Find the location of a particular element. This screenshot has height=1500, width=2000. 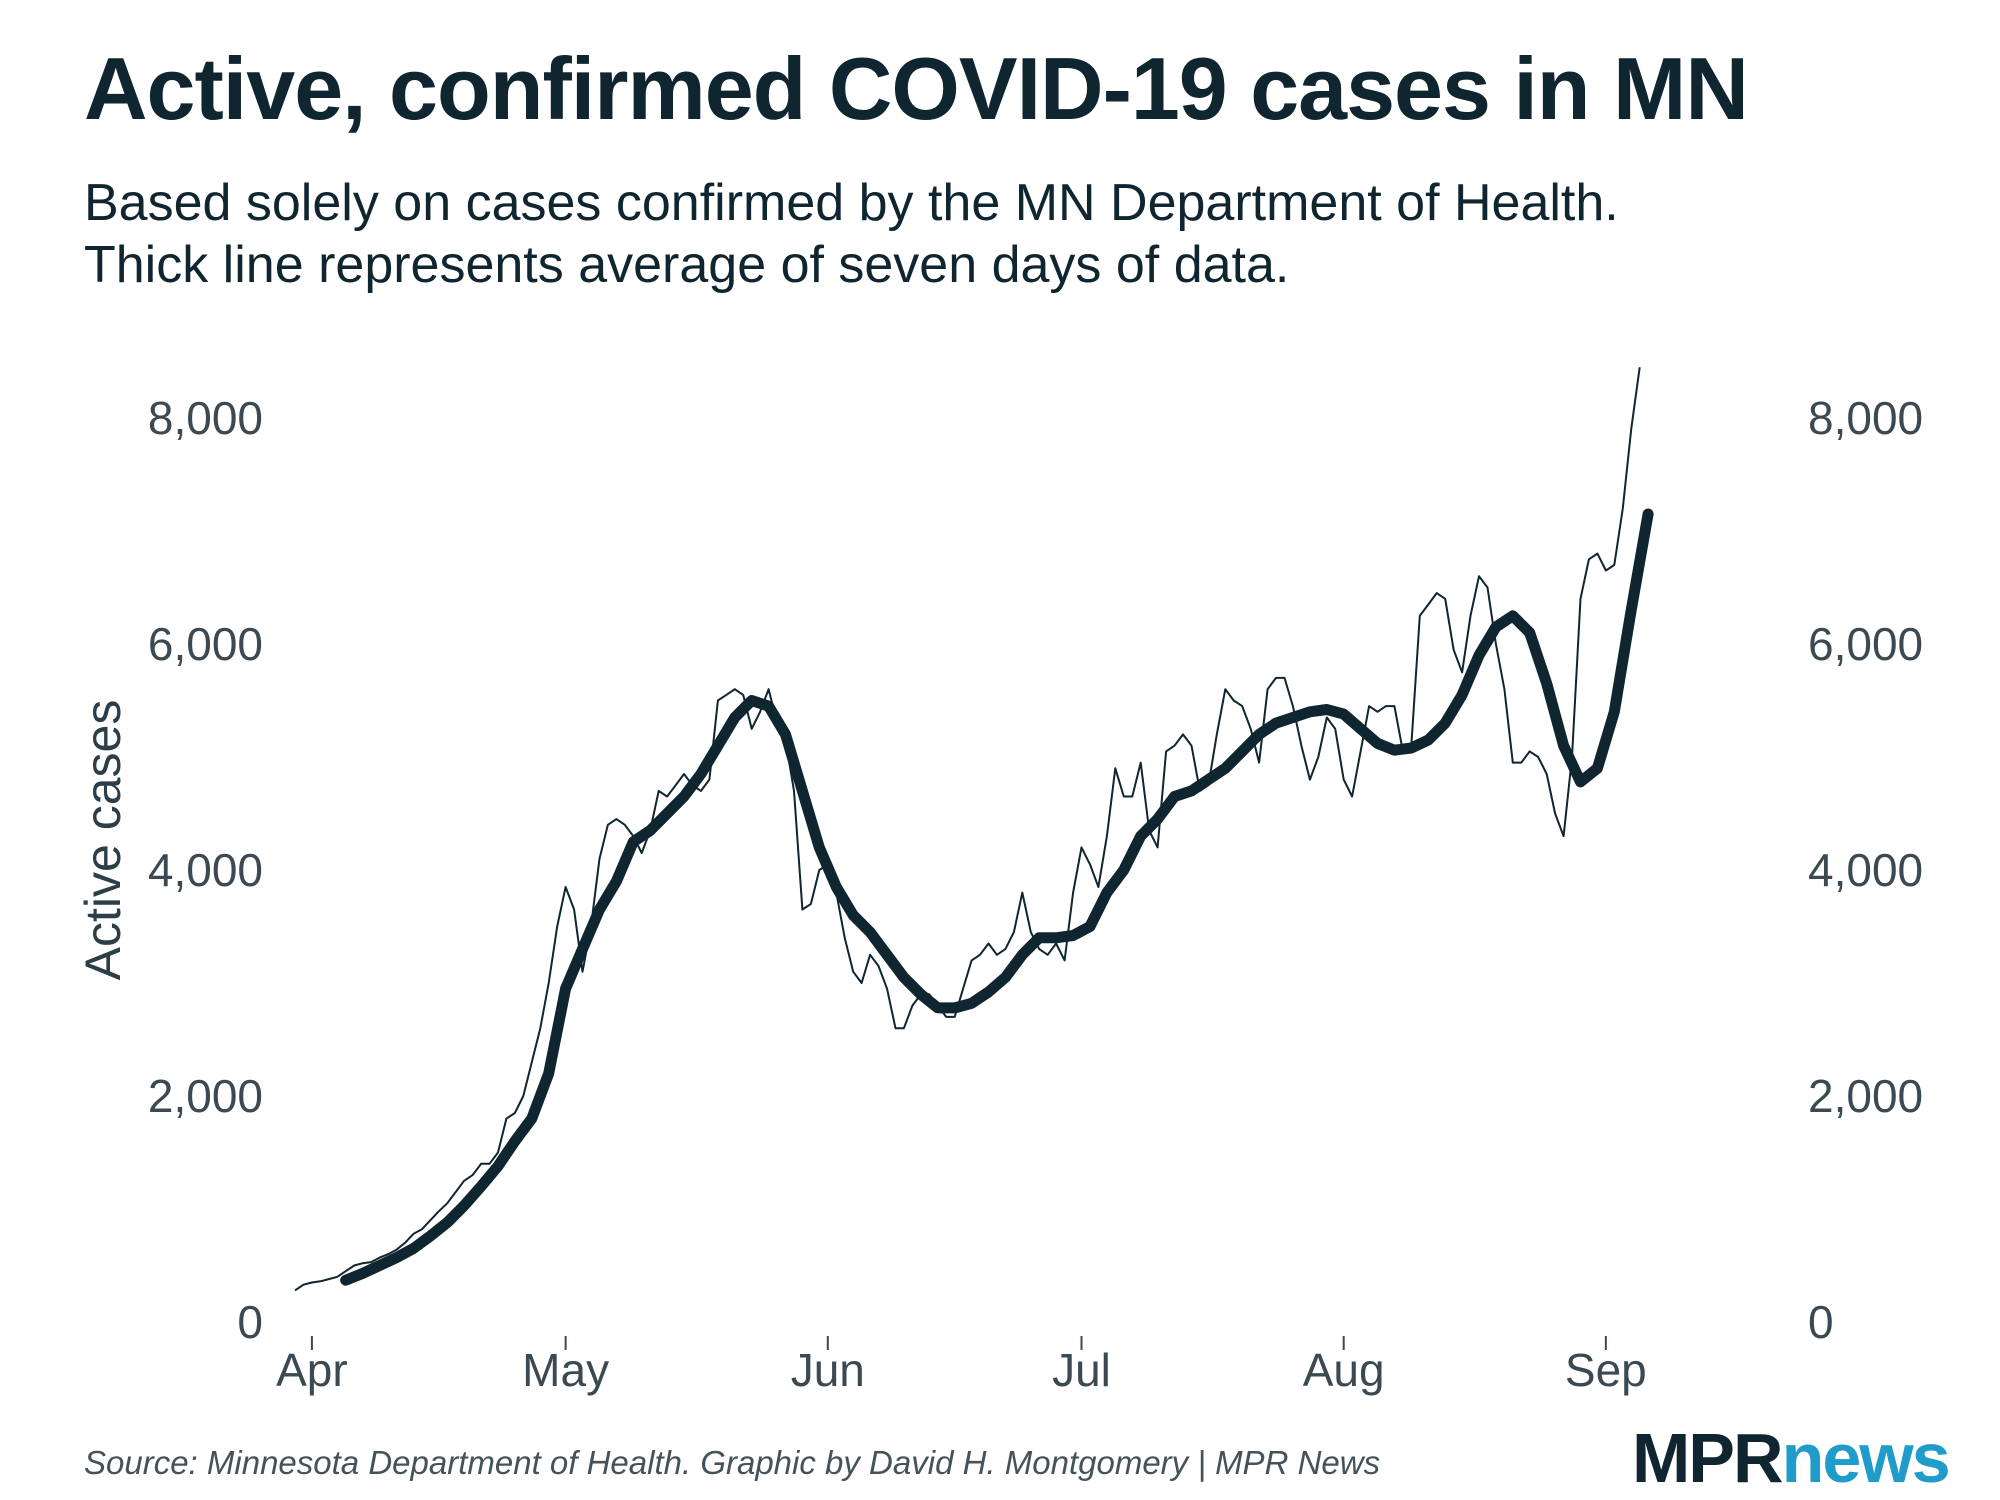

y-tick-label-right: 4,000 is located at coordinates (1865, 870).